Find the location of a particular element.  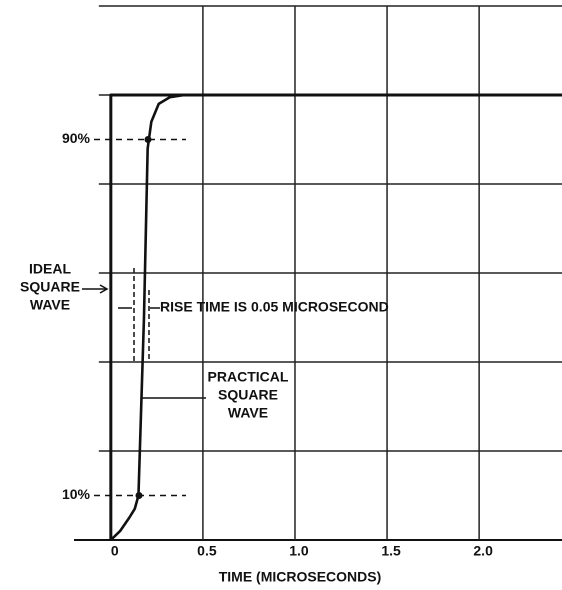

y-tick-label: 10% is located at coordinates (76, 494).